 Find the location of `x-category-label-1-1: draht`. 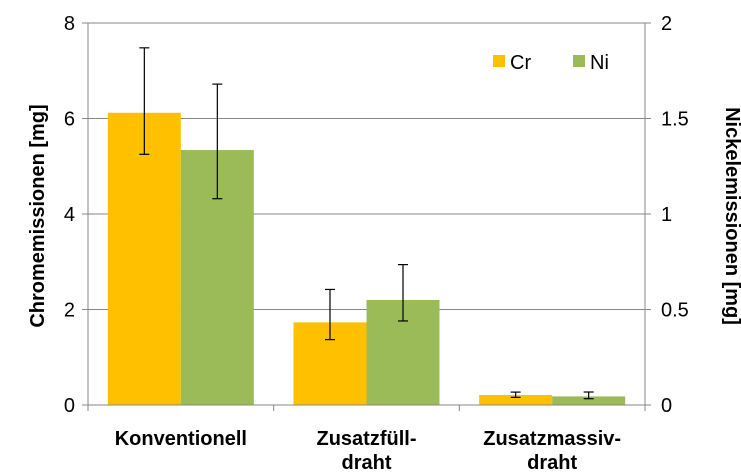

x-category-label-1-1: draht is located at coordinates (367, 463).